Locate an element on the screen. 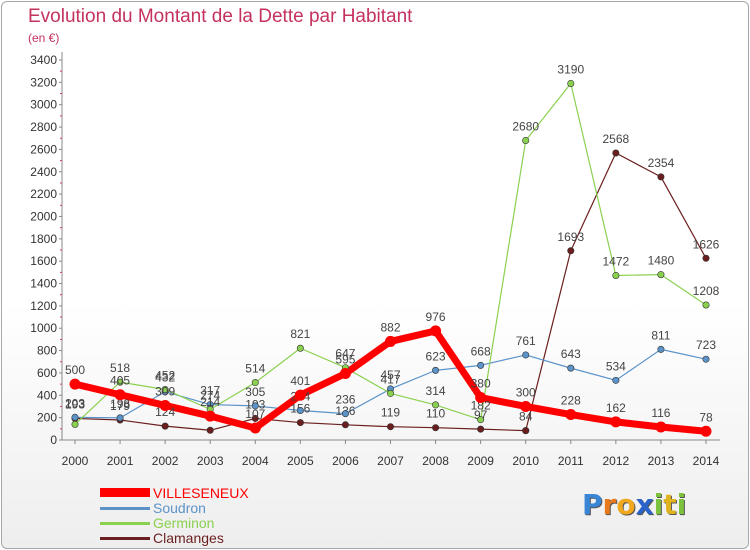  x-tick-label: 2006 is located at coordinates (345, 461).